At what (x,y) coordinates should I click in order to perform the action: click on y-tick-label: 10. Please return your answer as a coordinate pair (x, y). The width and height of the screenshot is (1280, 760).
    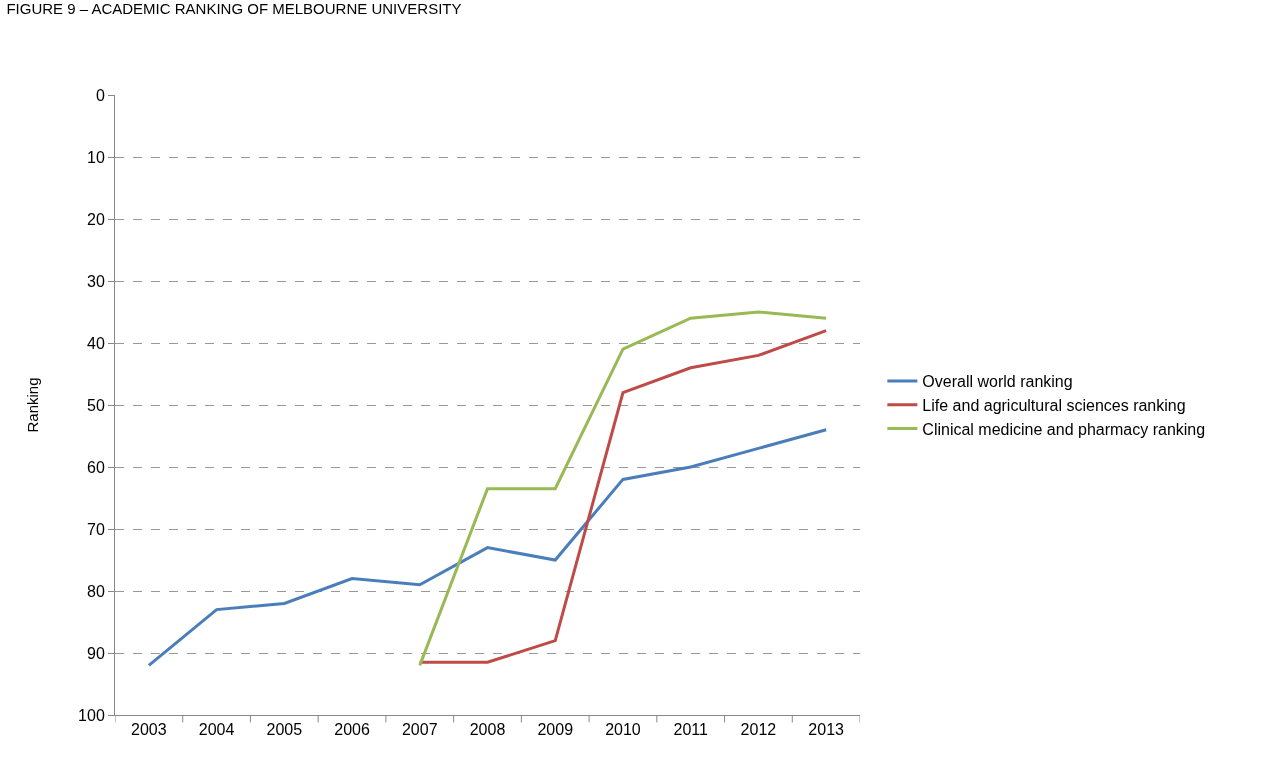
    Looking at the image, I should click on (96, 157).